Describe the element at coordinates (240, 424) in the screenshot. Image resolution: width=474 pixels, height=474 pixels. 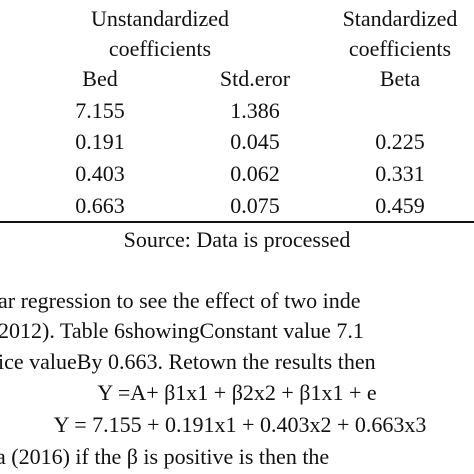
I see `equation: Y = 7.155 + 0.191x1 + 0.403x2 + 0.663x3` at that location.